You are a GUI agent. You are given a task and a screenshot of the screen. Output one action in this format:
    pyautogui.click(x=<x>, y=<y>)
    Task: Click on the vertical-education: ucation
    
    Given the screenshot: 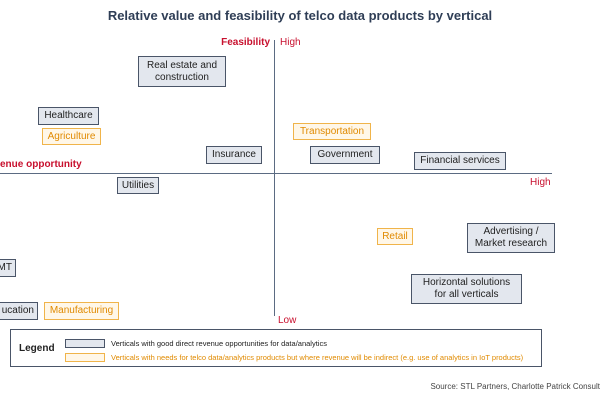 What is the action you would take?
    pyautogui.click(x=19, y=311)
    